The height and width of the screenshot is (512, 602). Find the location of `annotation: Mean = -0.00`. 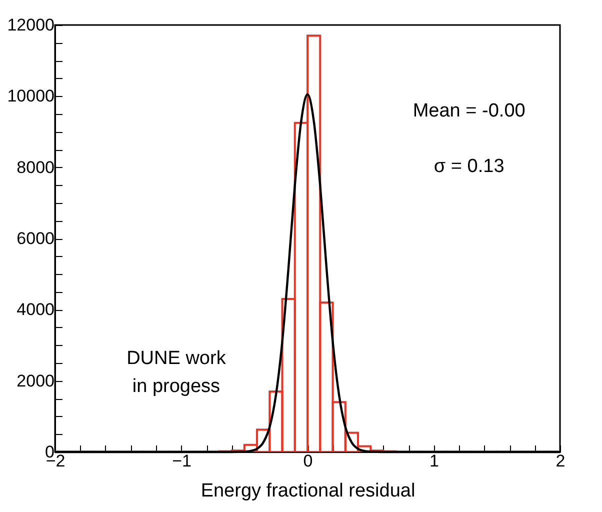

annotation: Mean = -0.00 is located at coordinates (469, 111).